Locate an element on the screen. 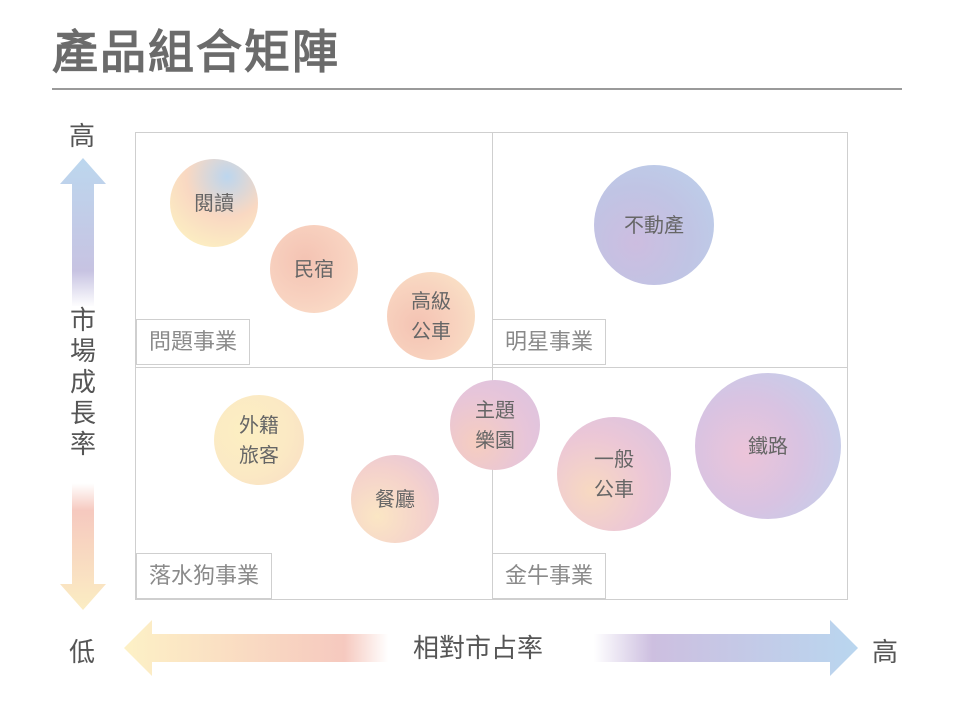 Image resolution: width=960 pixels, height=720 pixels. quadrant-label-cash-cow: 金牛事業 is located at coordinates (549, 576).